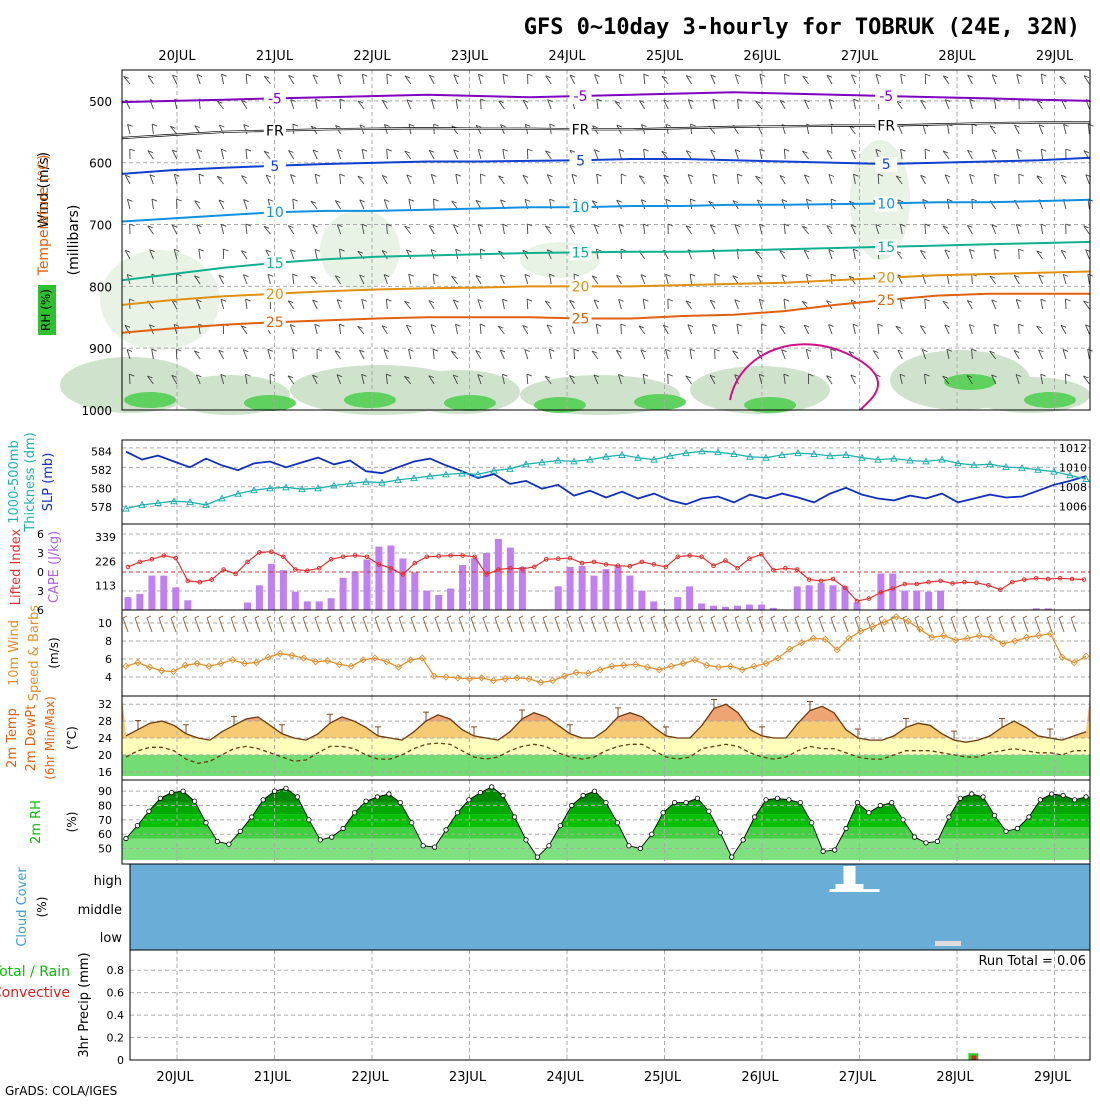  What do you see at coordinates (105, 738) in the screenshot?
I see `temp-tick: 24` at bounding box center [105, 738].